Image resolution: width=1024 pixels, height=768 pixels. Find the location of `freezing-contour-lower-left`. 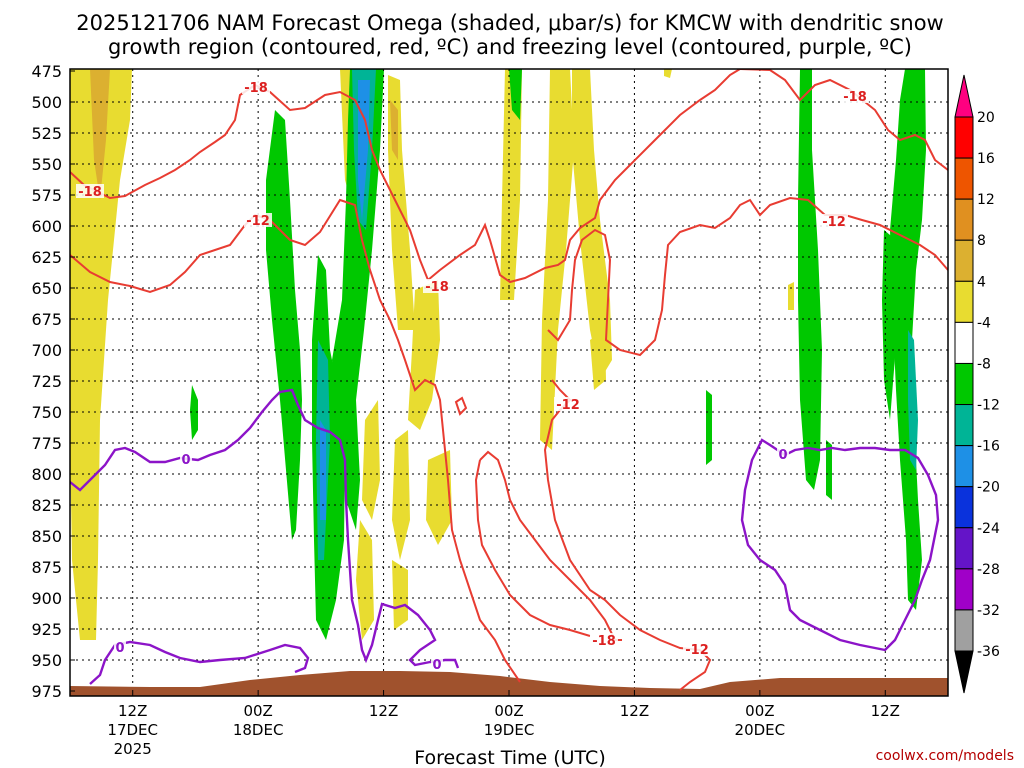

freezing-contour-lower-left is located at coordinates (199, 662).